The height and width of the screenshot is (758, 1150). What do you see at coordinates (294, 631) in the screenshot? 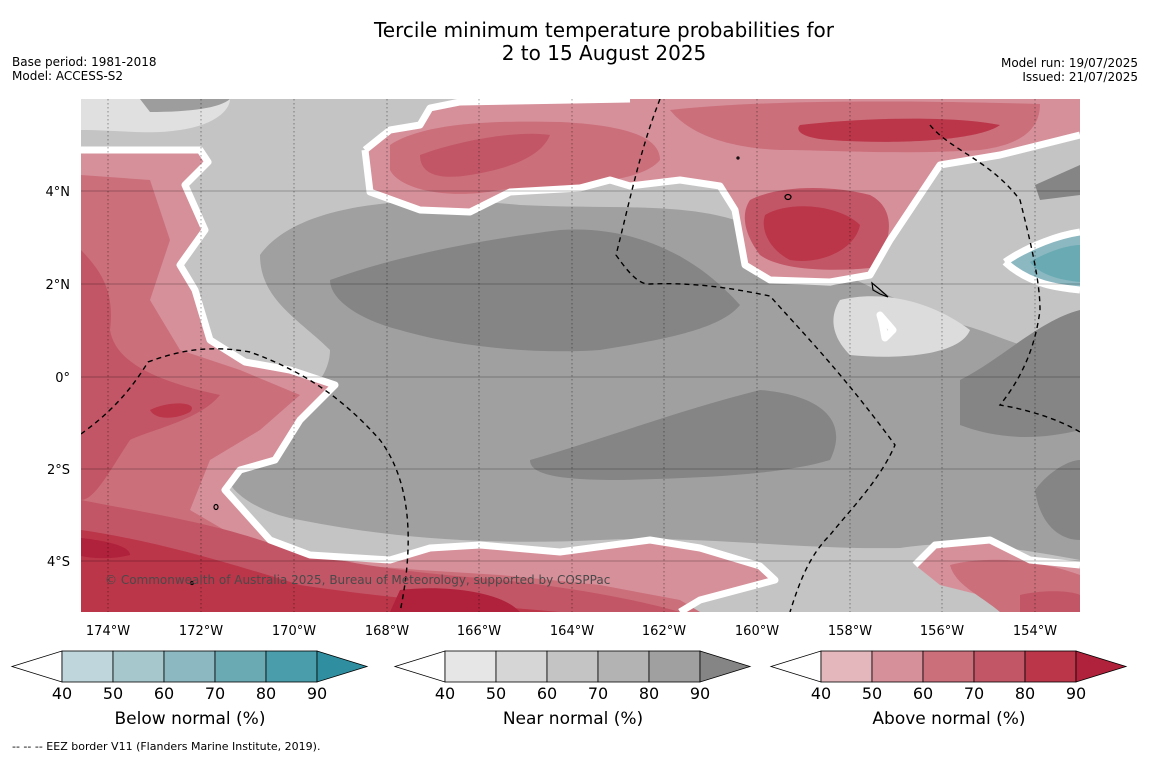
I see `longitude-label: 170°W` at bounding box center [294, 631].